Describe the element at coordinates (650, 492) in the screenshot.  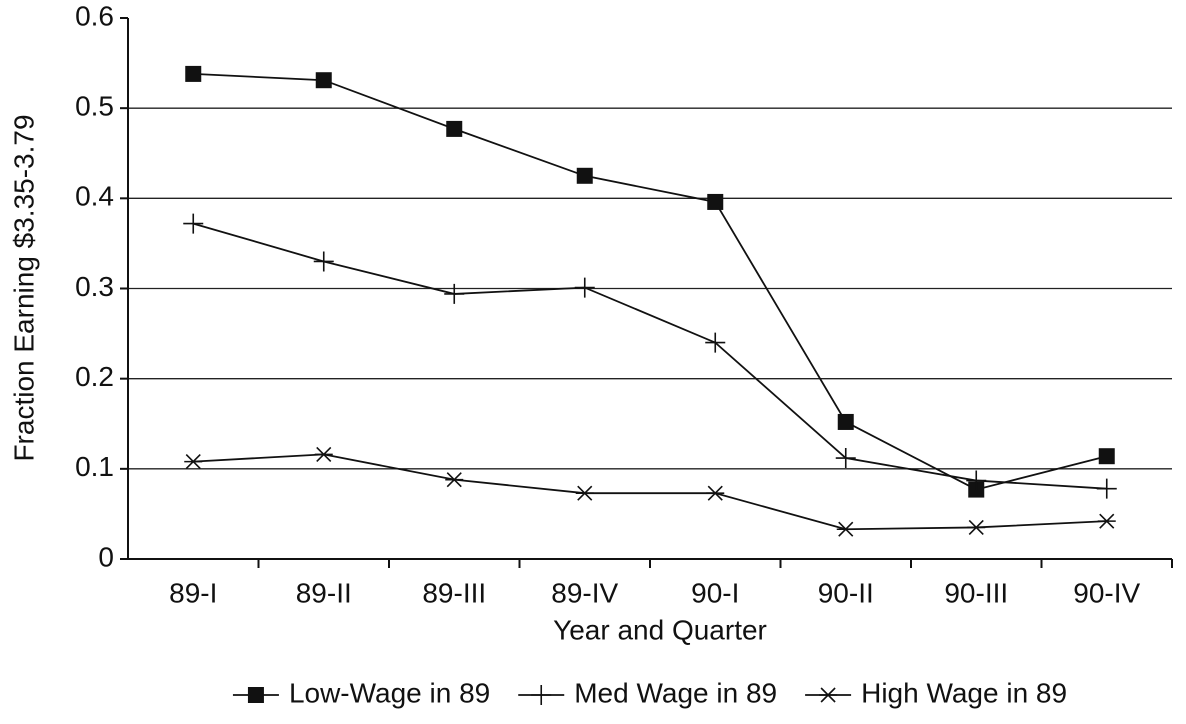
I see `series-line` at that location.